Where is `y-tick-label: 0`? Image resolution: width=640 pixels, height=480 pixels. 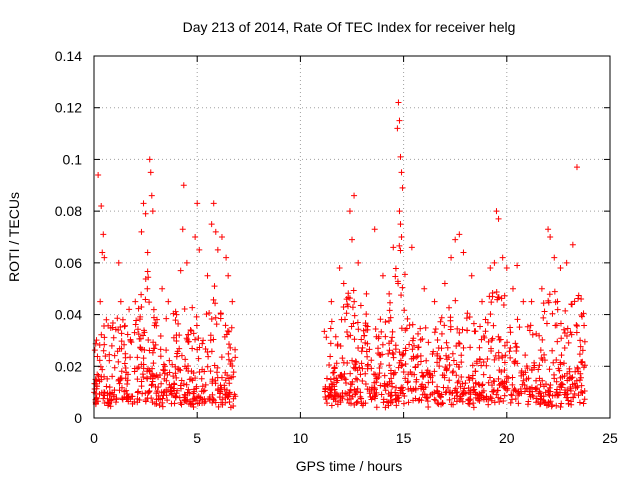
y-tick-label: 0 is located at coordinates (78, 418).